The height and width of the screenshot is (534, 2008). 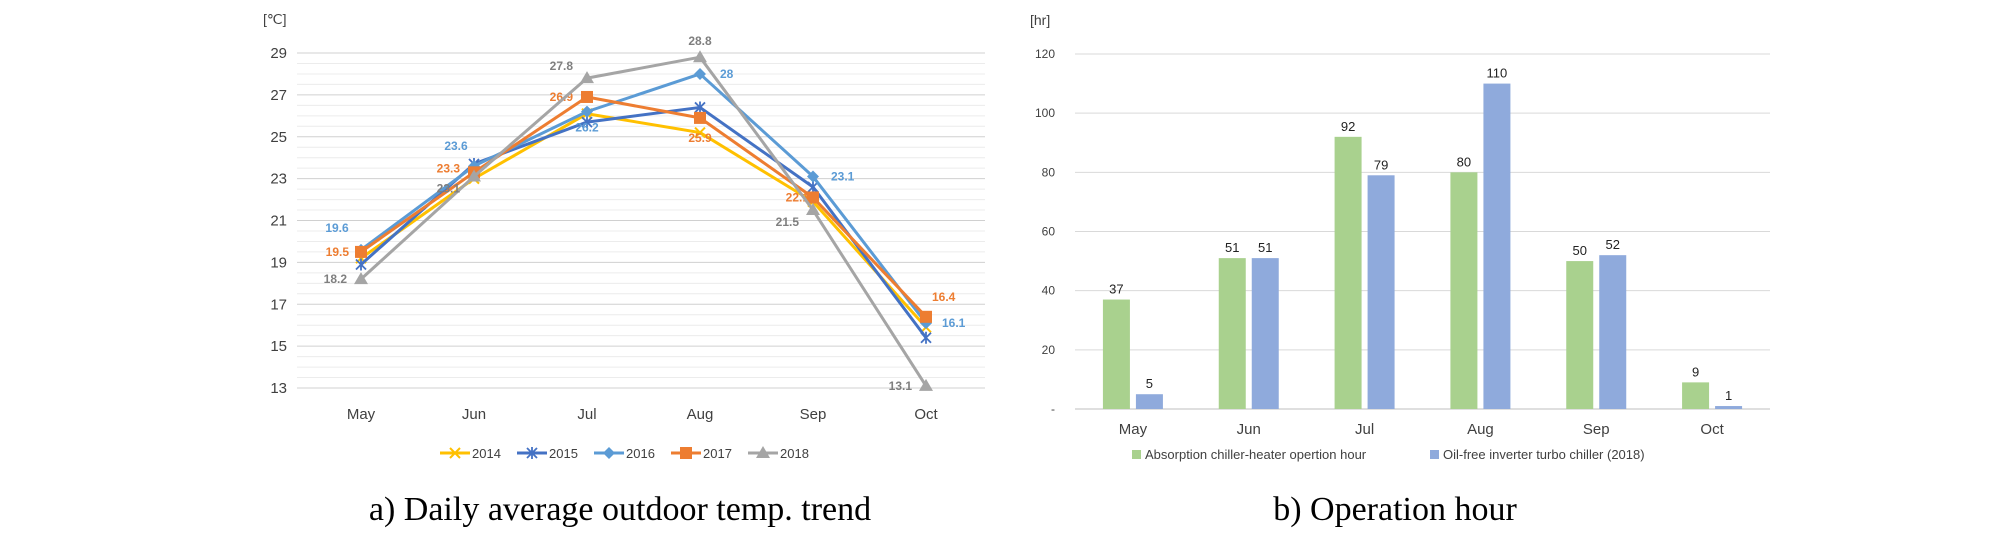 I want to click on y-tick-label: 29, so click(x=278, y=53).